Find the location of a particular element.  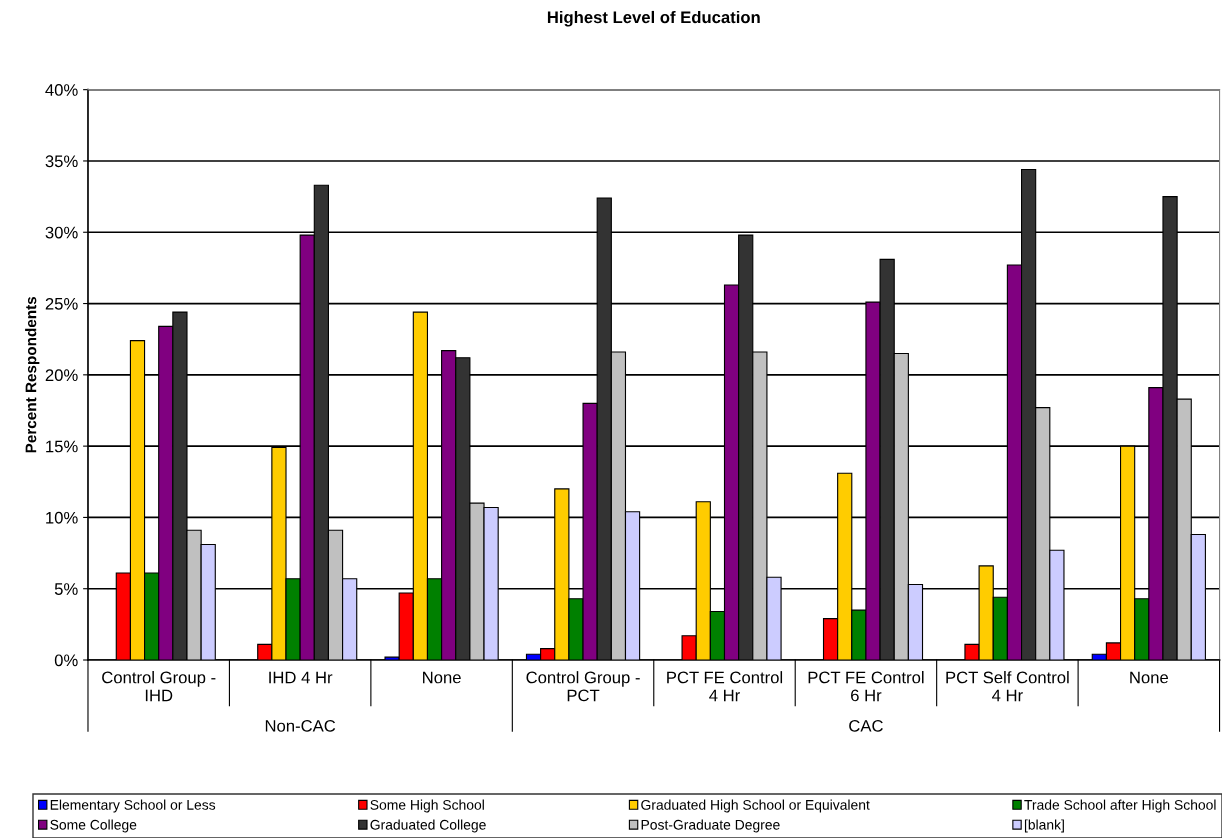

x-tick-label: Control Group - IHD is located at coordinates (159, 686).